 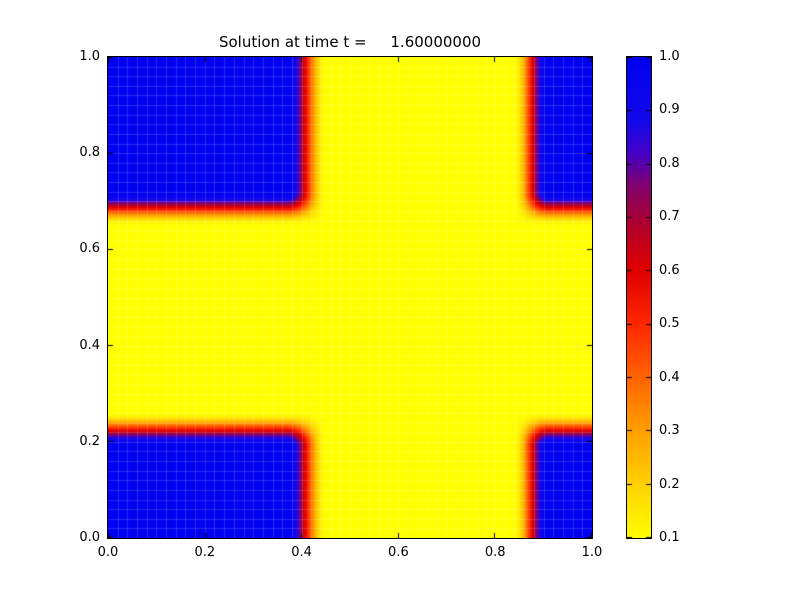 I want to click on colorbar-tick-label: 0.4, so click(x=669, y=377).